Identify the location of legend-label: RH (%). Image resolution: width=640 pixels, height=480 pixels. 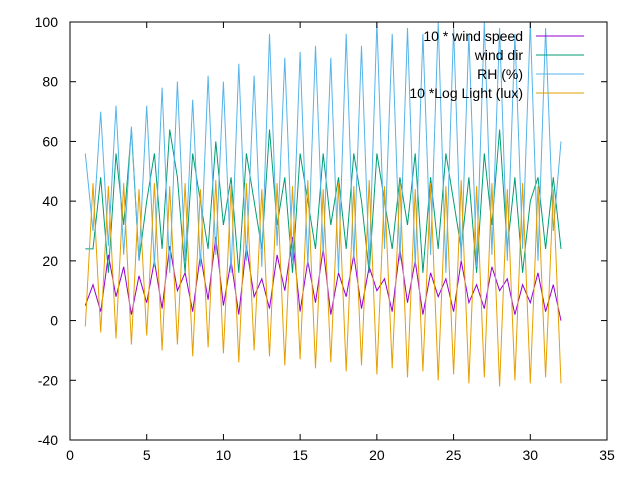
(500, 74).